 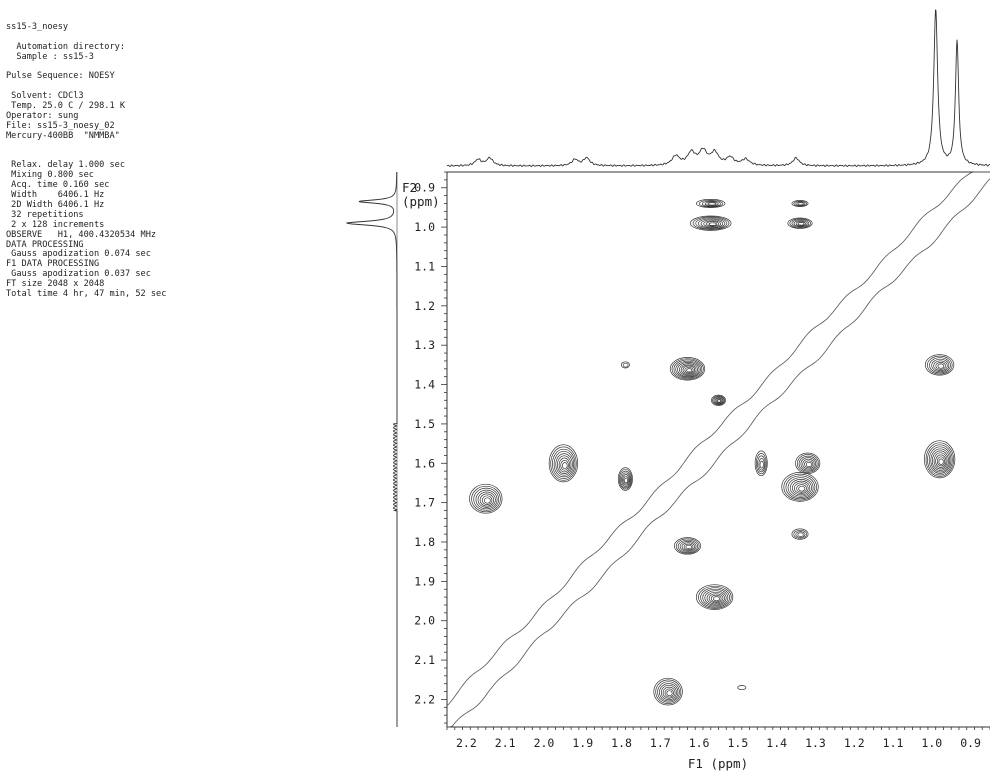 What do you see at coordinates (45, 244) in the screenshot?
I see `param-line: DATA PROCESSING` at bounding box center [45, 244].